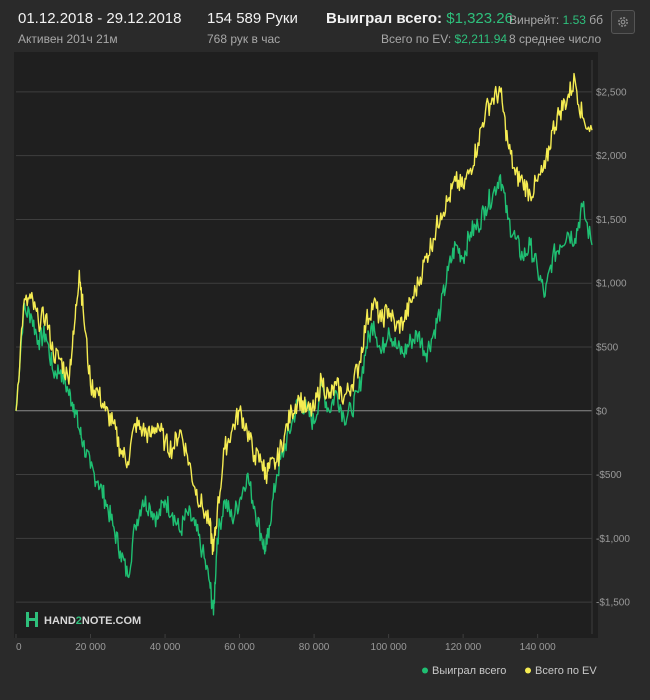  I want to click on logo-mark-right, so click(36, 619).